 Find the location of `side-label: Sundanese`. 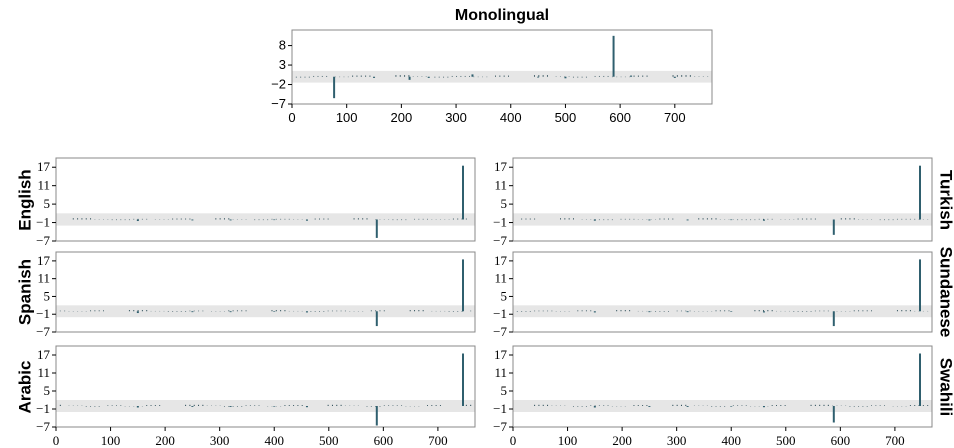

side-label: Sundanese is located at coordinates (945, 292).